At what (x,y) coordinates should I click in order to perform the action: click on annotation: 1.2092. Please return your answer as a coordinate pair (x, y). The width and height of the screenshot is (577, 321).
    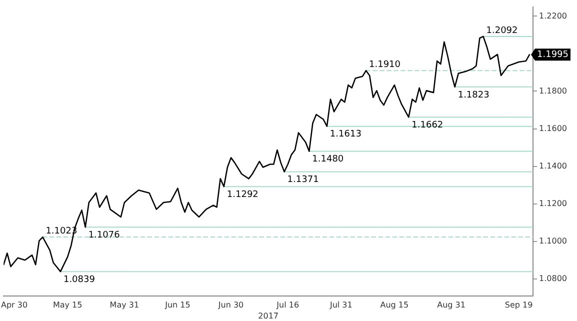
    Looking at the image, I should click on (502, 31).